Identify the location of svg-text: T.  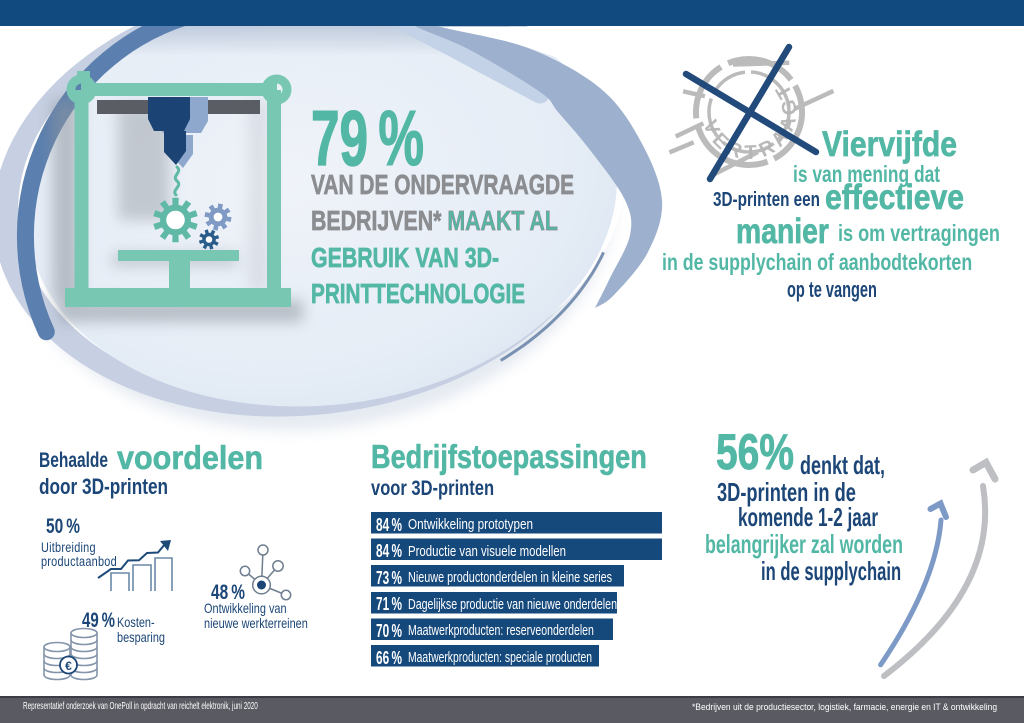
(750, 153).